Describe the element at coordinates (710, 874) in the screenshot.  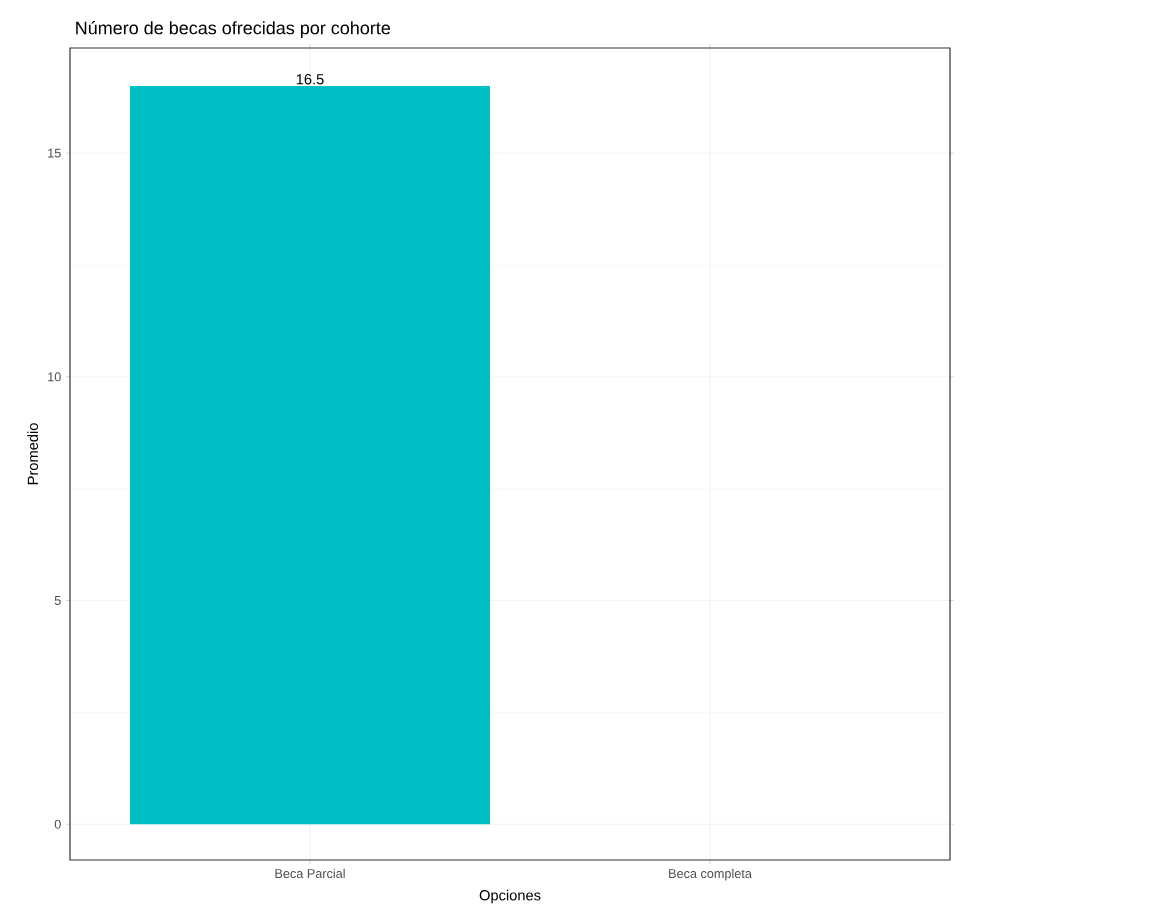
I see `x-tick-label: Beca completa` at that location.